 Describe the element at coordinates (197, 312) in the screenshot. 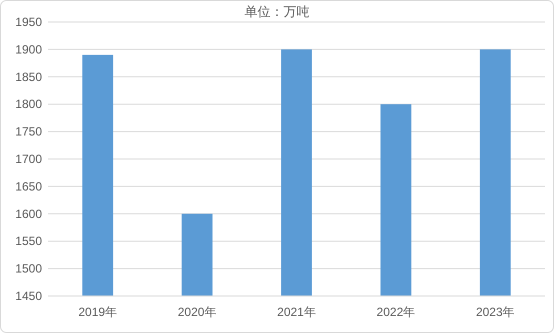

I see `x-tick-label: 2020年` at that location.